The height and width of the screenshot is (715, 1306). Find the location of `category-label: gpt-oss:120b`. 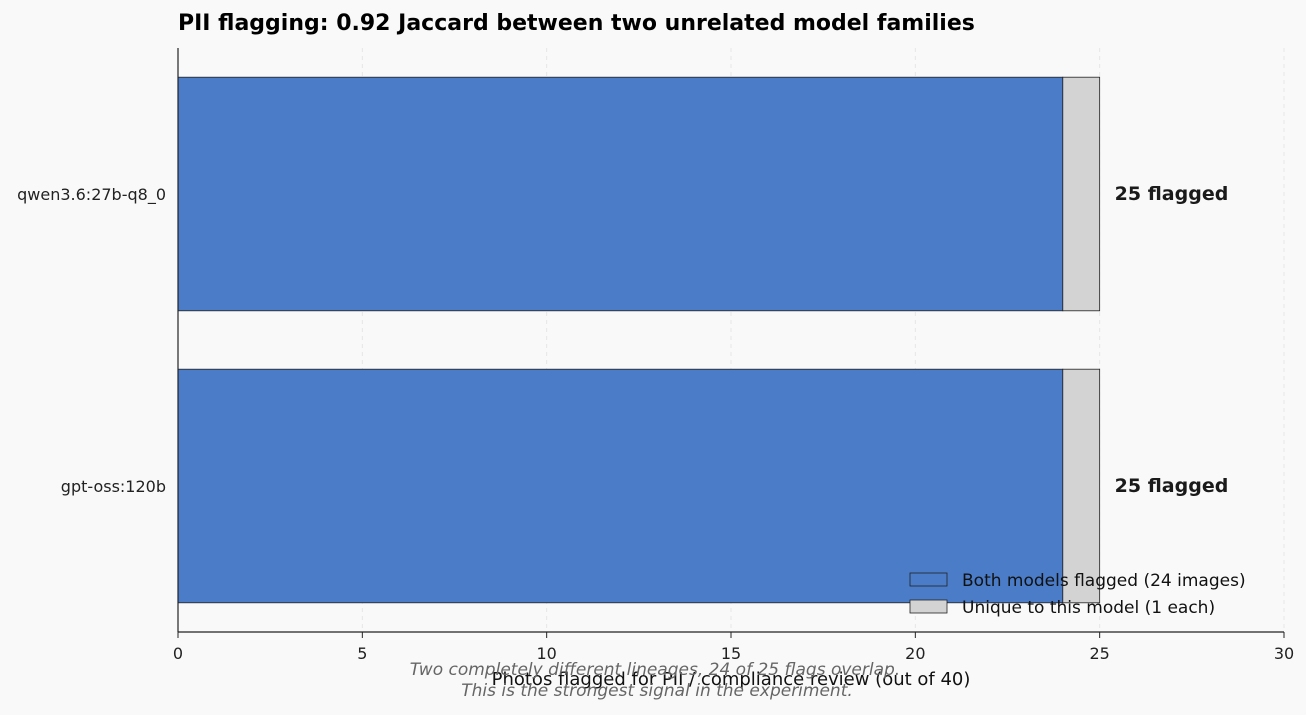

category-label: gpt-oss:120b is located at coordinates (113, 486).